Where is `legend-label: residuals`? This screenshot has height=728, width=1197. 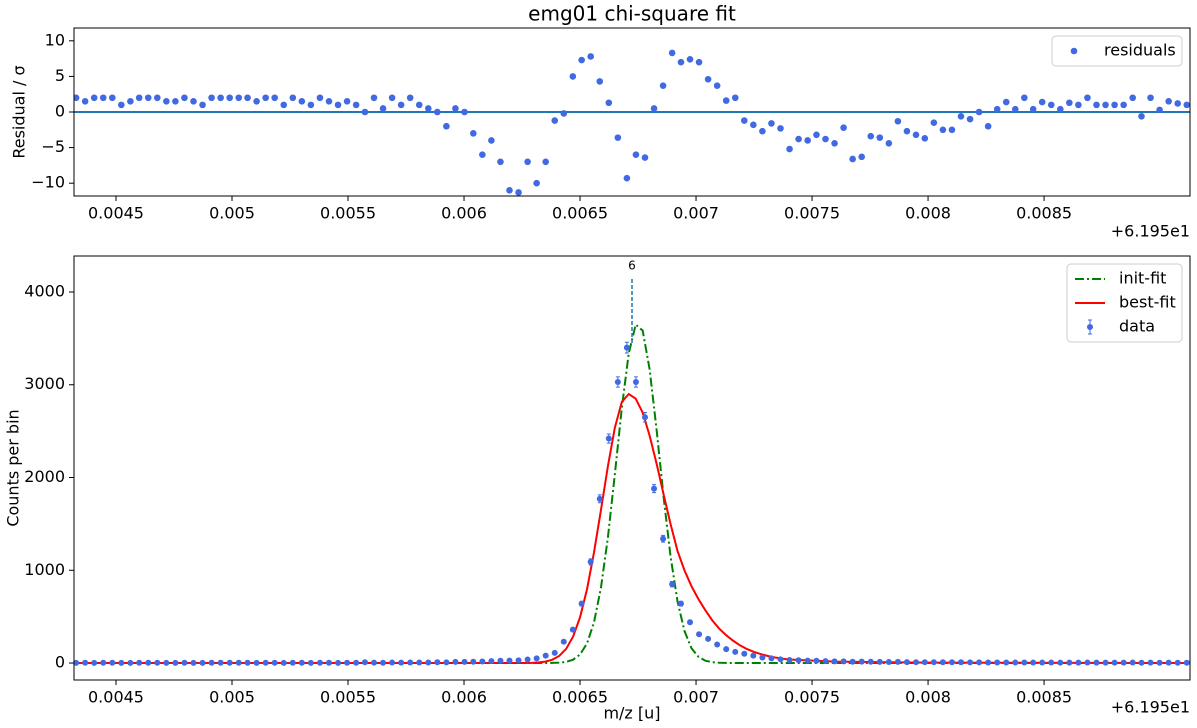
legend-label: residuals is located at coordinates (1140, 50).